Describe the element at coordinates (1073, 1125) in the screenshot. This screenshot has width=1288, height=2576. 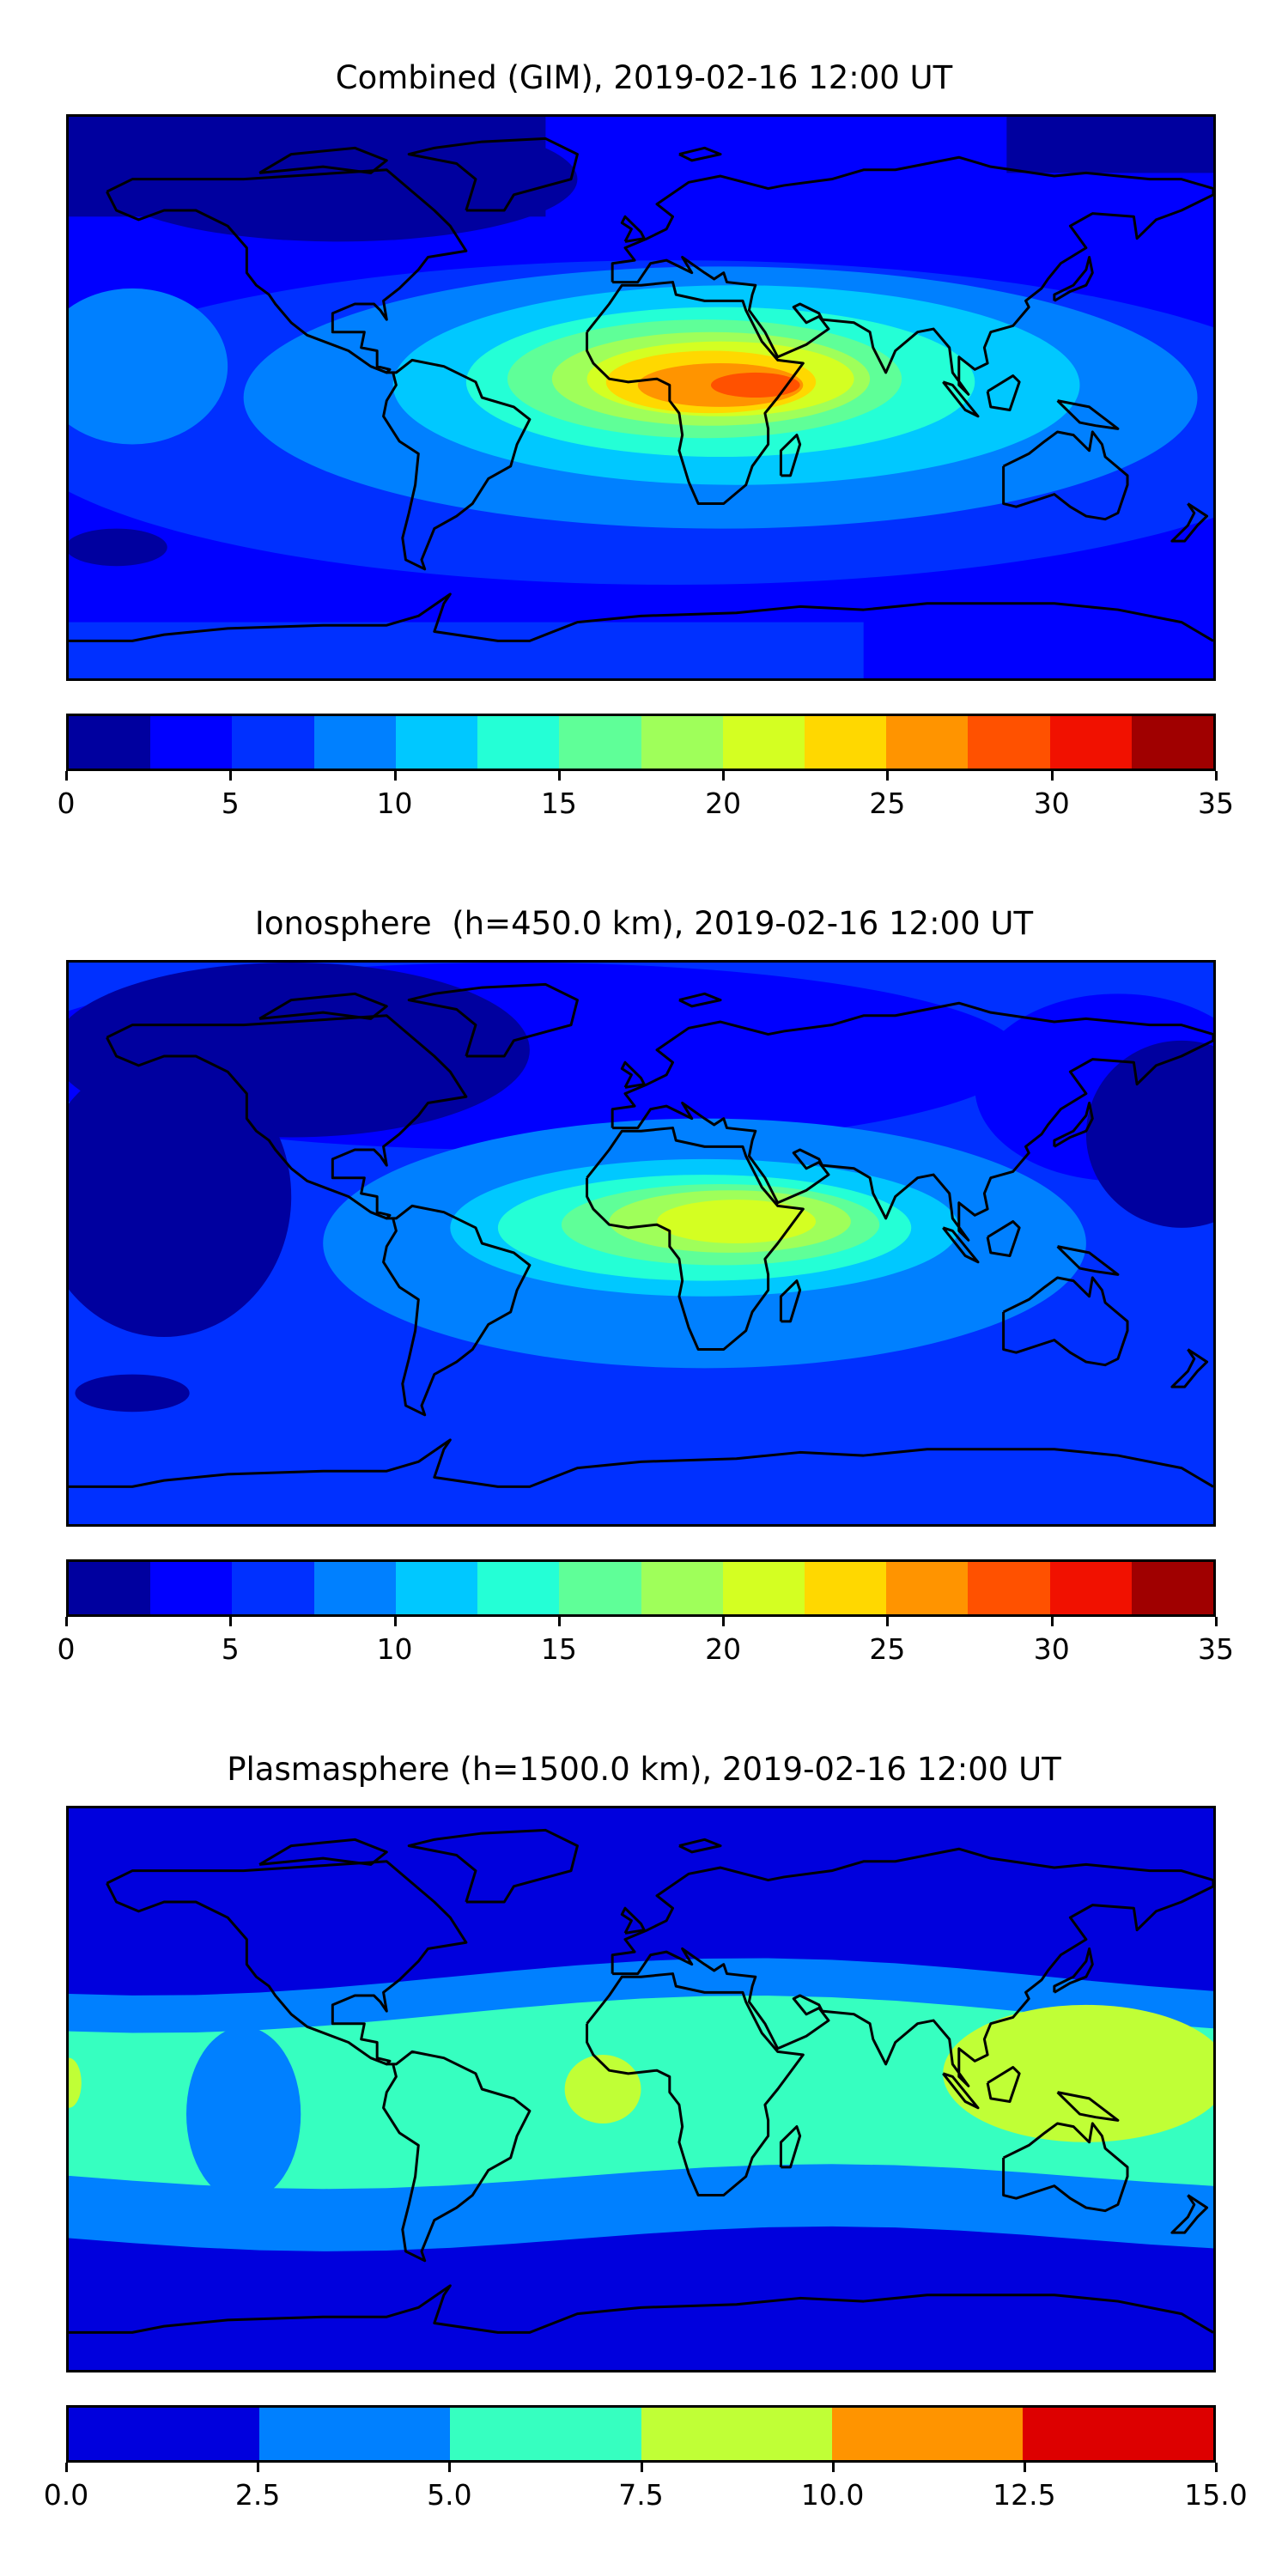
I see `coastline-japan` at that location.